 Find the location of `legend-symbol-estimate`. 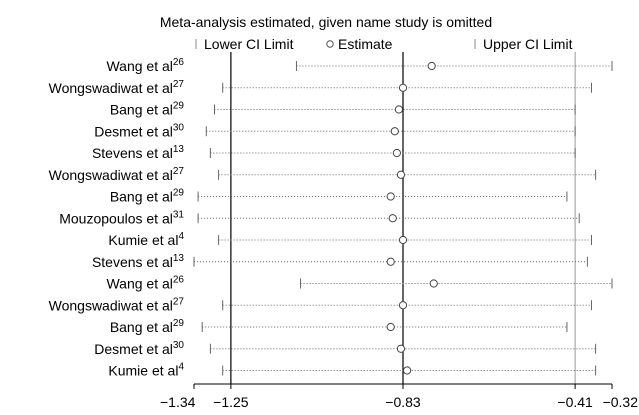

legend-symbol-estimate is located at coordinates (330, 44).